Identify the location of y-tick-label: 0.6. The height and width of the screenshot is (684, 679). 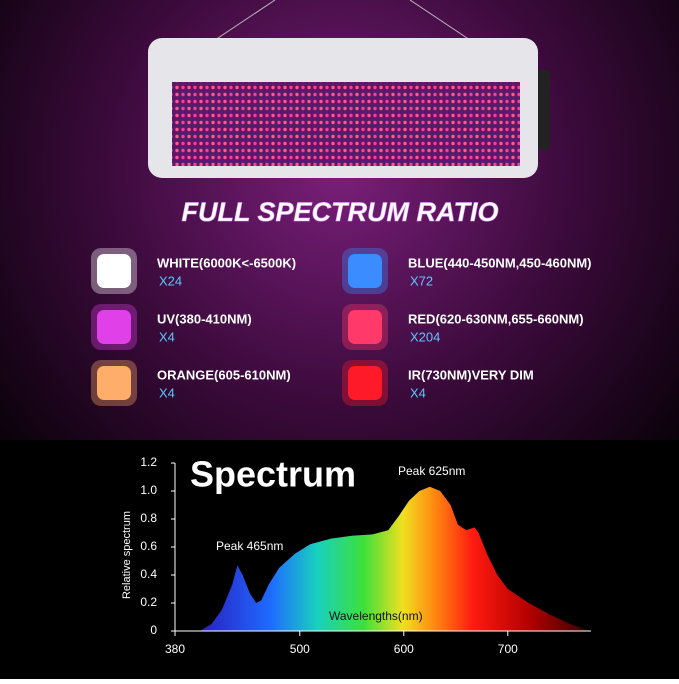
(148, 546).